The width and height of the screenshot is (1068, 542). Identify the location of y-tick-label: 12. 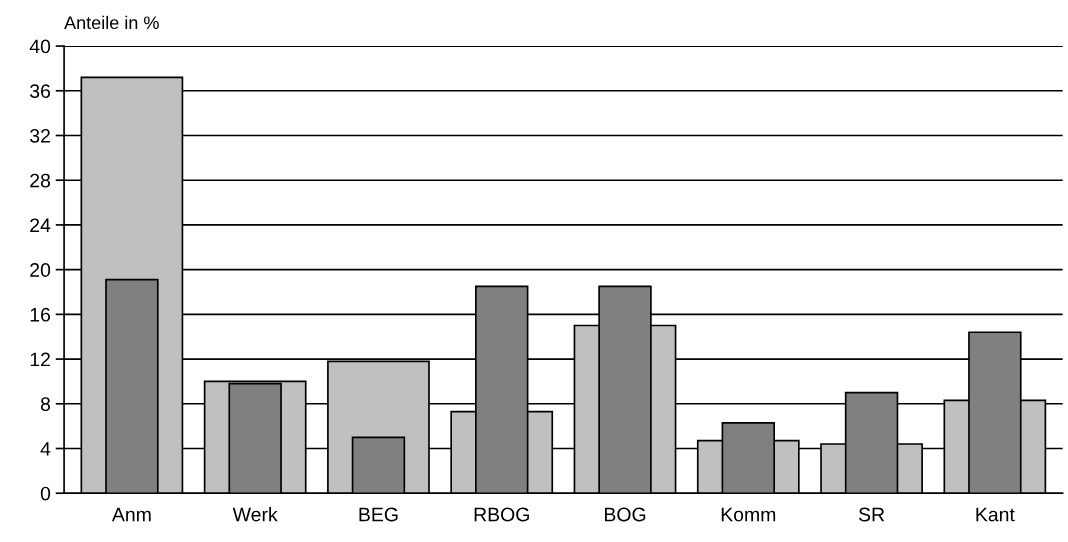
(40, 359).